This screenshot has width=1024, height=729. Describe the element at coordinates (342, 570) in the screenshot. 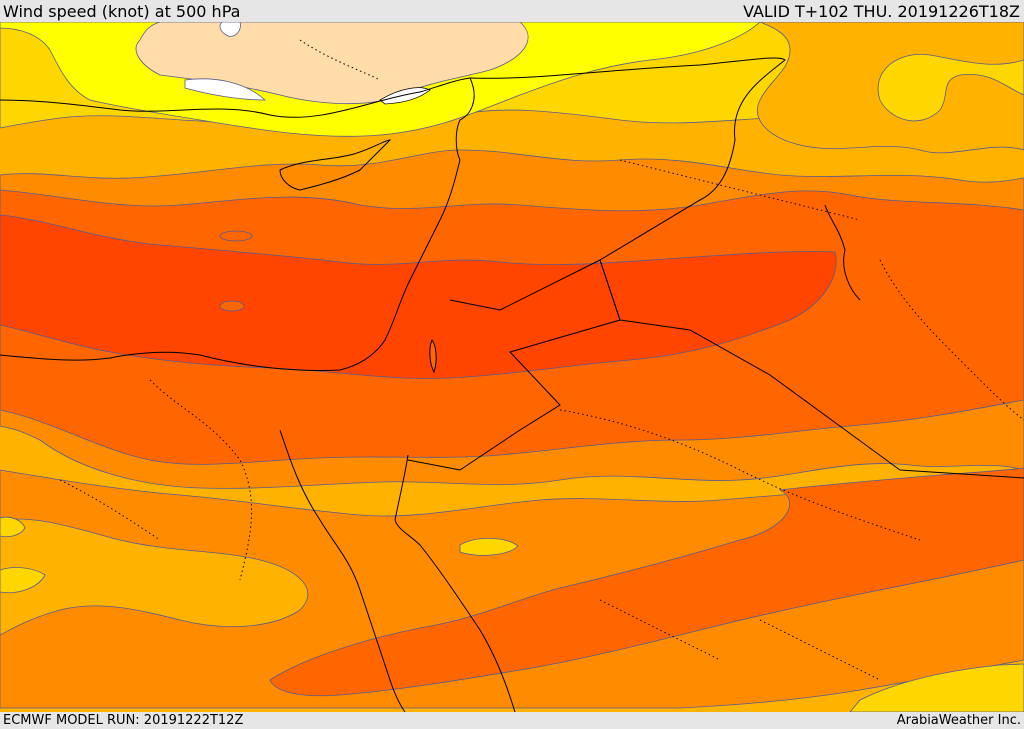

I see `coastline-sinai` at that location.